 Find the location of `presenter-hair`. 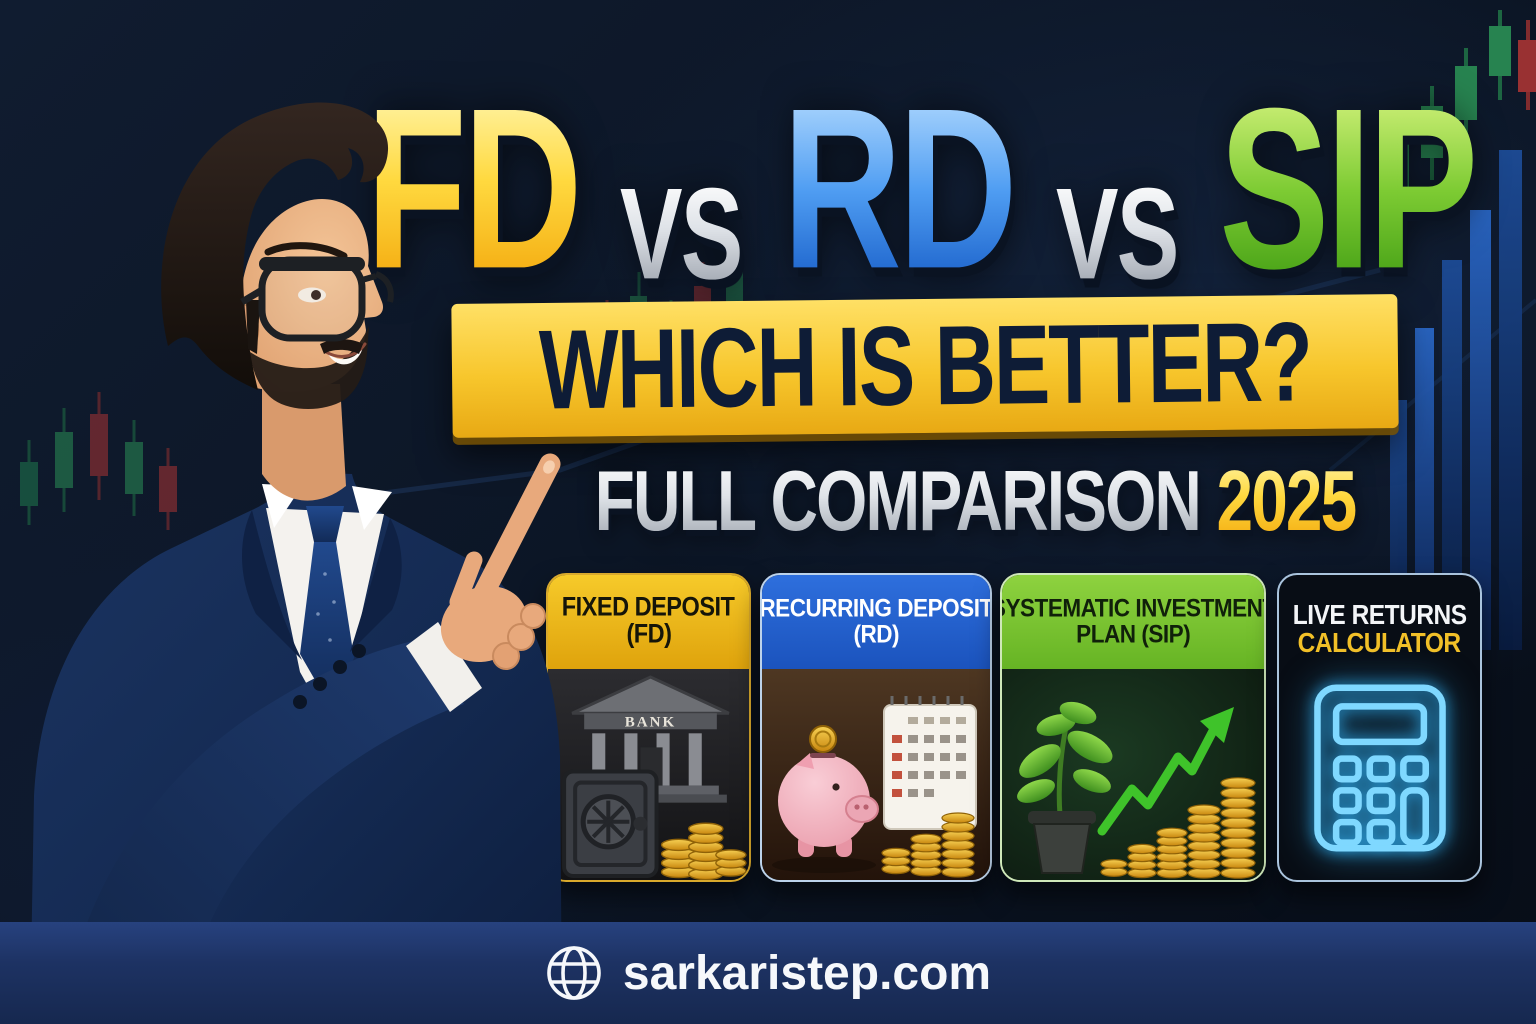

presenter-hair is located at coordinates (275, 246).